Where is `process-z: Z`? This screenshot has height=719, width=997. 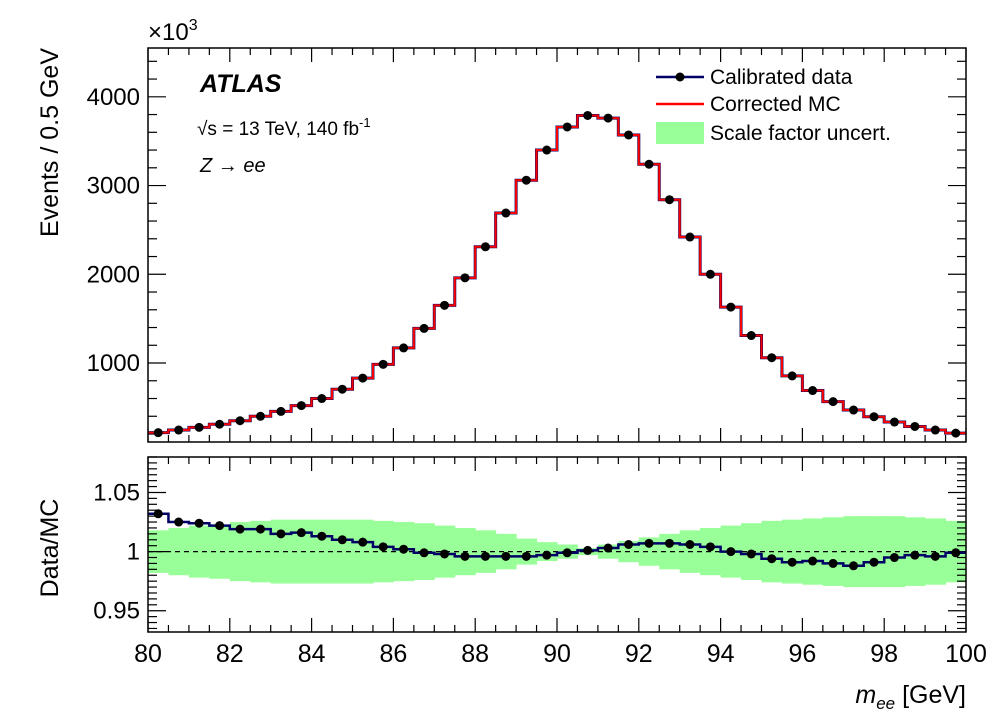
process-z: Z is located at coordinates (206, 166).